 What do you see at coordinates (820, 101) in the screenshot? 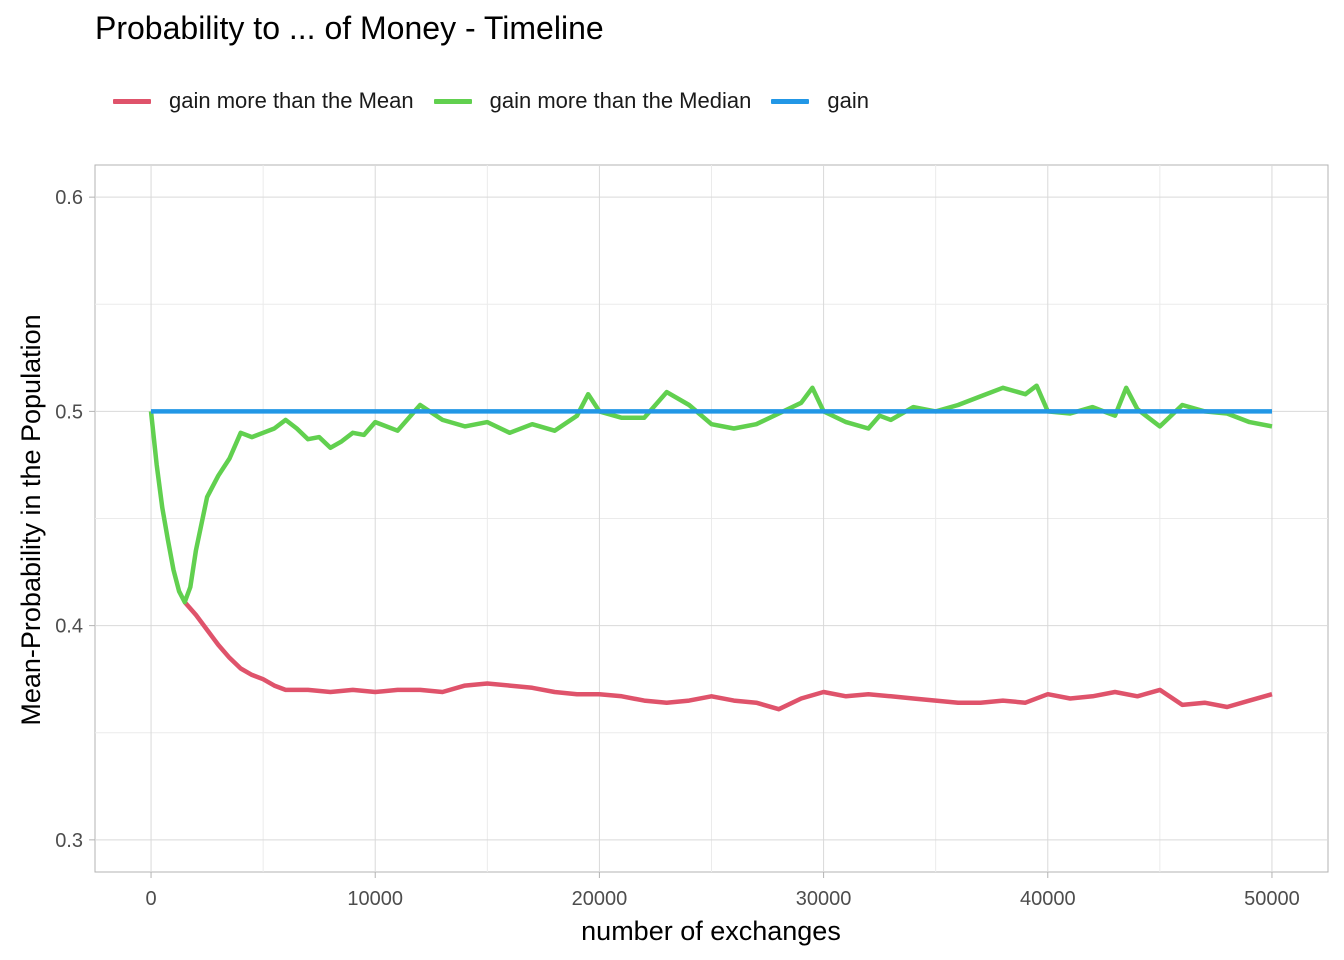
I see `legend-item-gain: gain` at bounding box center [820, 101].